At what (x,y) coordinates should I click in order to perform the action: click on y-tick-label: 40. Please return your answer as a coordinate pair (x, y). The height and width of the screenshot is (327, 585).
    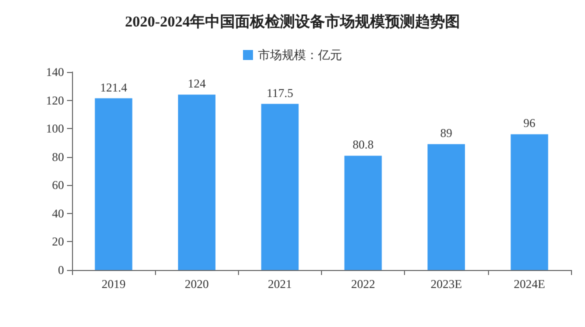
    Looking at the image, I should click on (58, 213).